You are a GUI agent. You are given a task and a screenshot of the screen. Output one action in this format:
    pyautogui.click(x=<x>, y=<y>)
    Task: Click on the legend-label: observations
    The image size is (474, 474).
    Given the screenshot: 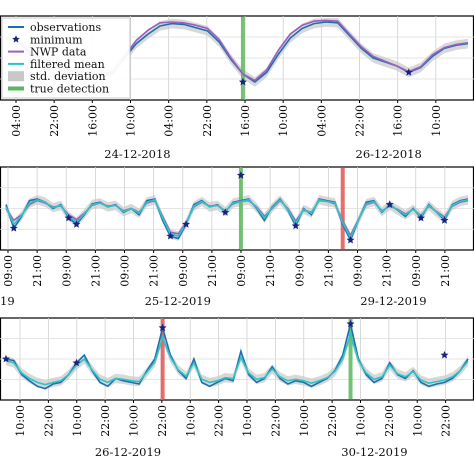 What is the action you would take?
    pyautogui.click(x=65, y=27)
    